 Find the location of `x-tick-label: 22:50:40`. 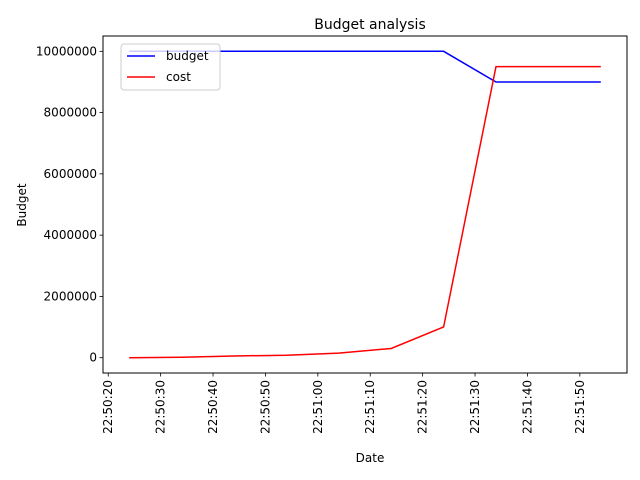

x-tick-label: 22:50:40 is located at coordinates (213, 407).